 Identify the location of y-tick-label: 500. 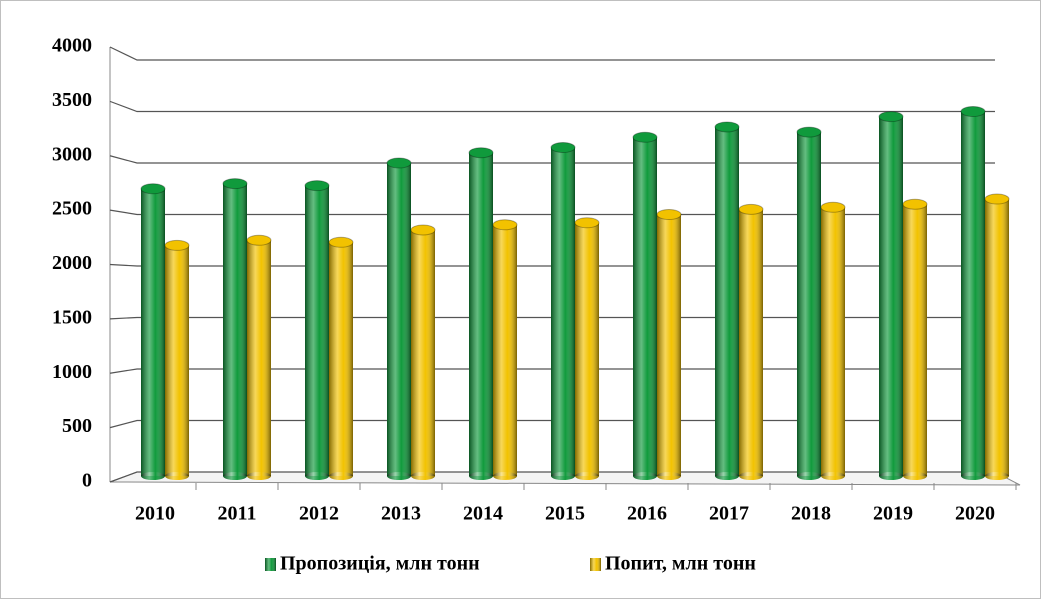
(77, 426).